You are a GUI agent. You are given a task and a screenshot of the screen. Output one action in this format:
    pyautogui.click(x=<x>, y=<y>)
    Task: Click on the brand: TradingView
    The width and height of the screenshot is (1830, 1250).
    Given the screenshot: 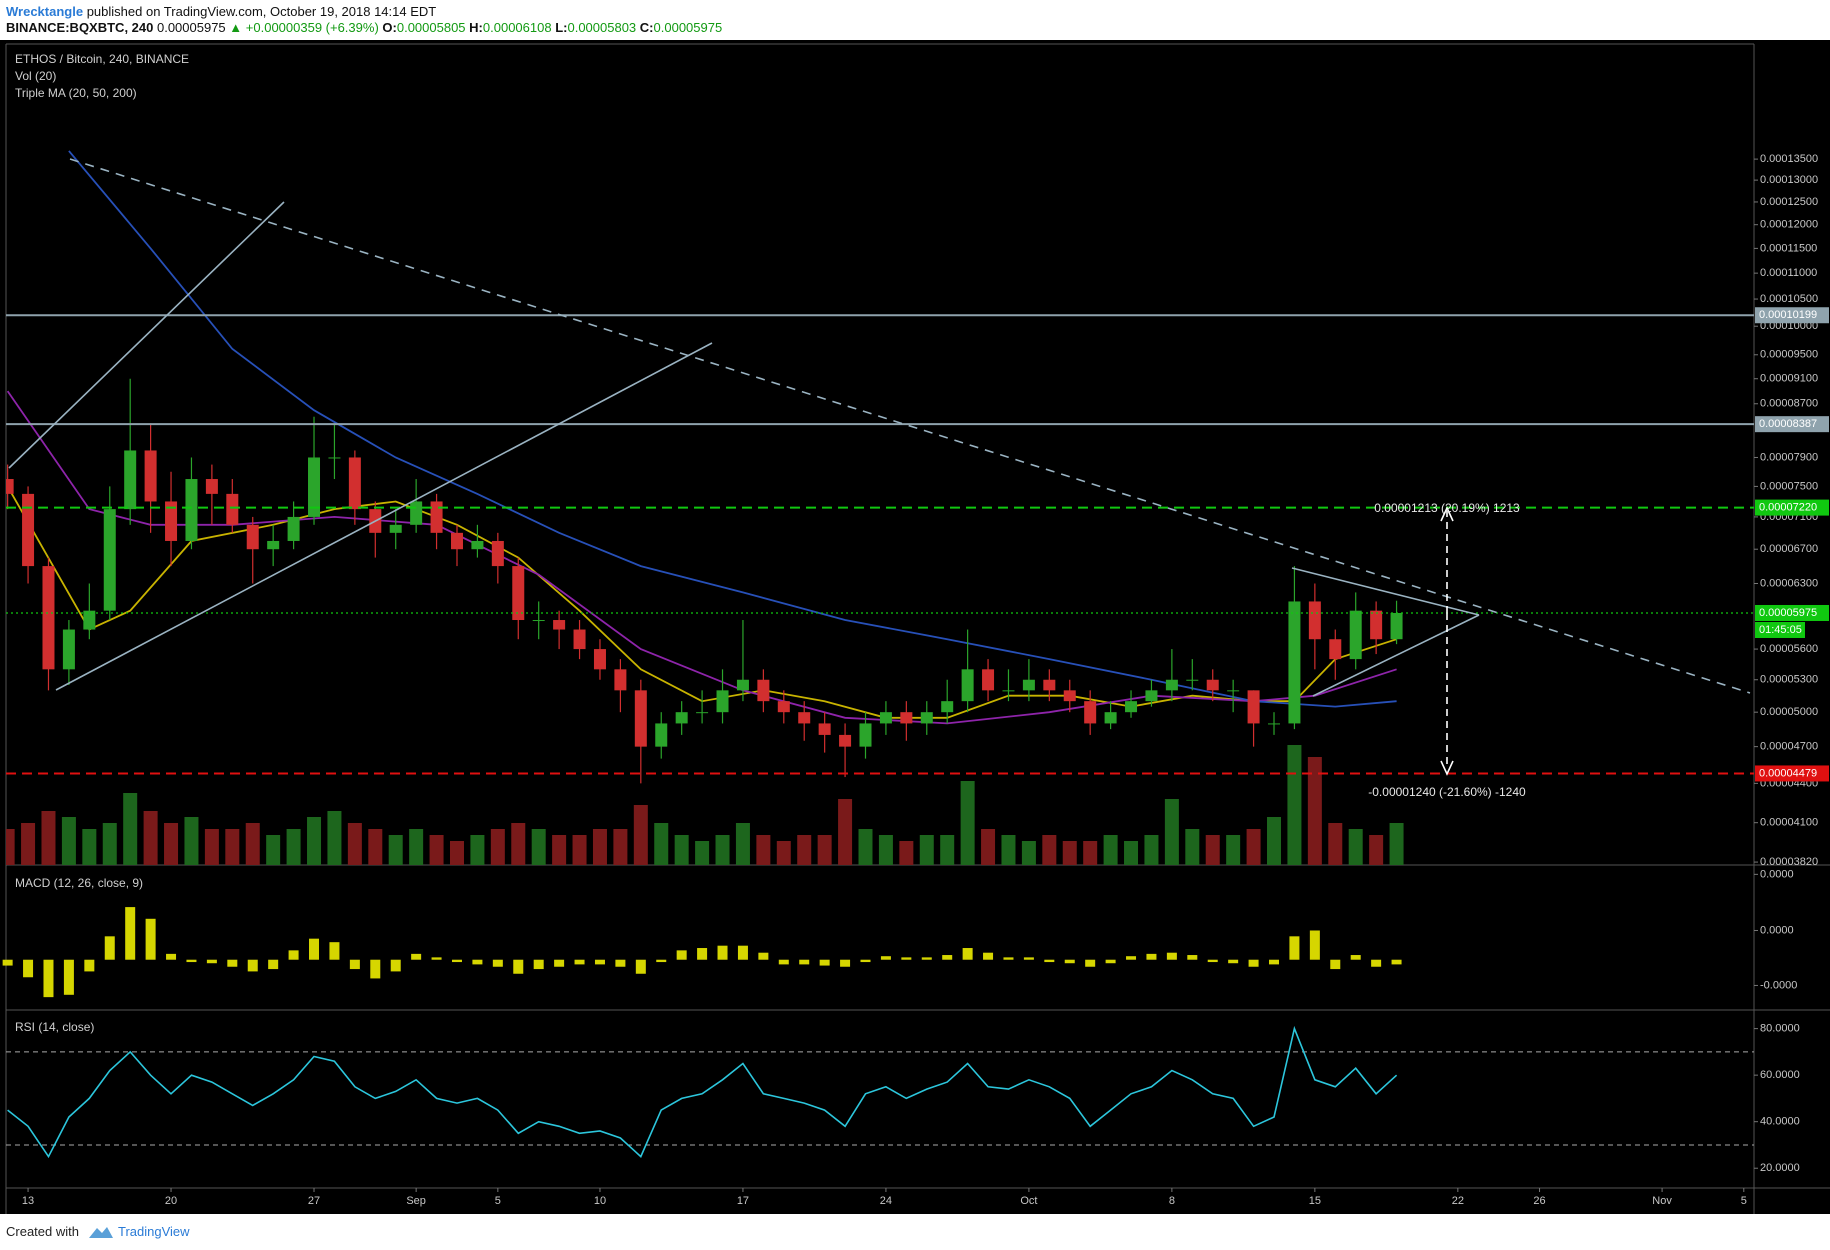 What is the action you would take?
    pyautogui.click(x=154, y=1231)
    